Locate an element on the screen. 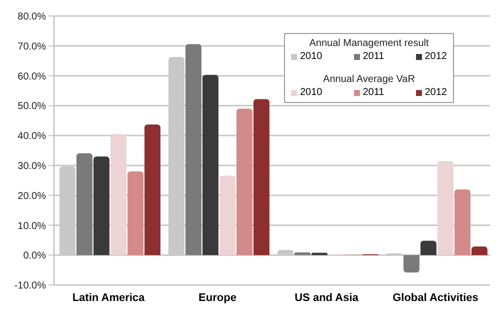 The height and width of the screenshot is (327, 502). x-tick-label: Europe is located at coordinates (217, 298).